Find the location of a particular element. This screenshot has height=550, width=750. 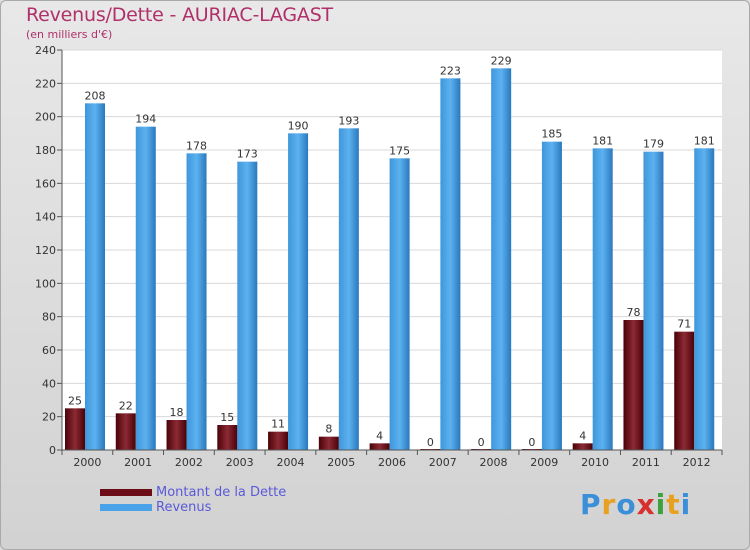

y-tick-label: 0 is located at coordinates (52, 450).